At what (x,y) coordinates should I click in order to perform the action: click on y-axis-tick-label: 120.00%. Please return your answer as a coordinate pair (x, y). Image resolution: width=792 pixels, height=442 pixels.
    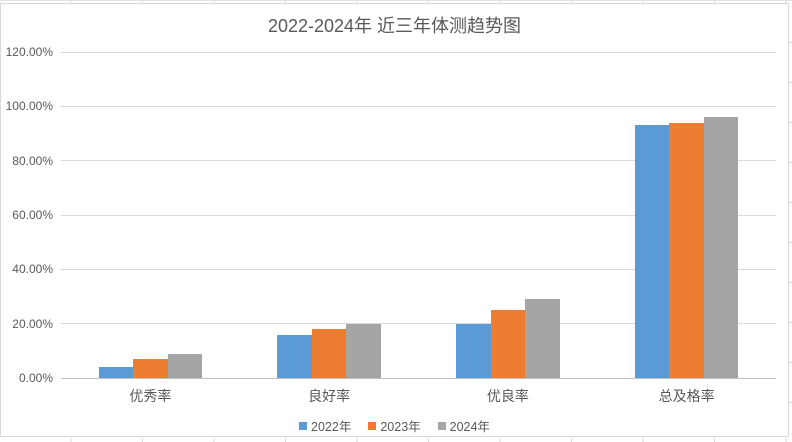
    Looking at the image, I should click on (29, 52).